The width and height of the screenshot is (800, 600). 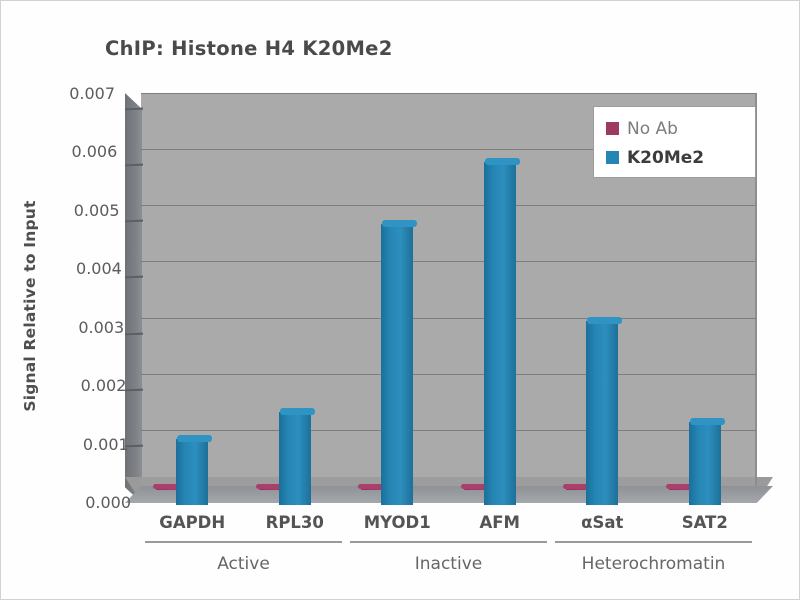 What do you see at coordinates (94, 152) in the screenshot?
I see `y-axis-tick-label: 0.006` at bounding box center [94, 152].